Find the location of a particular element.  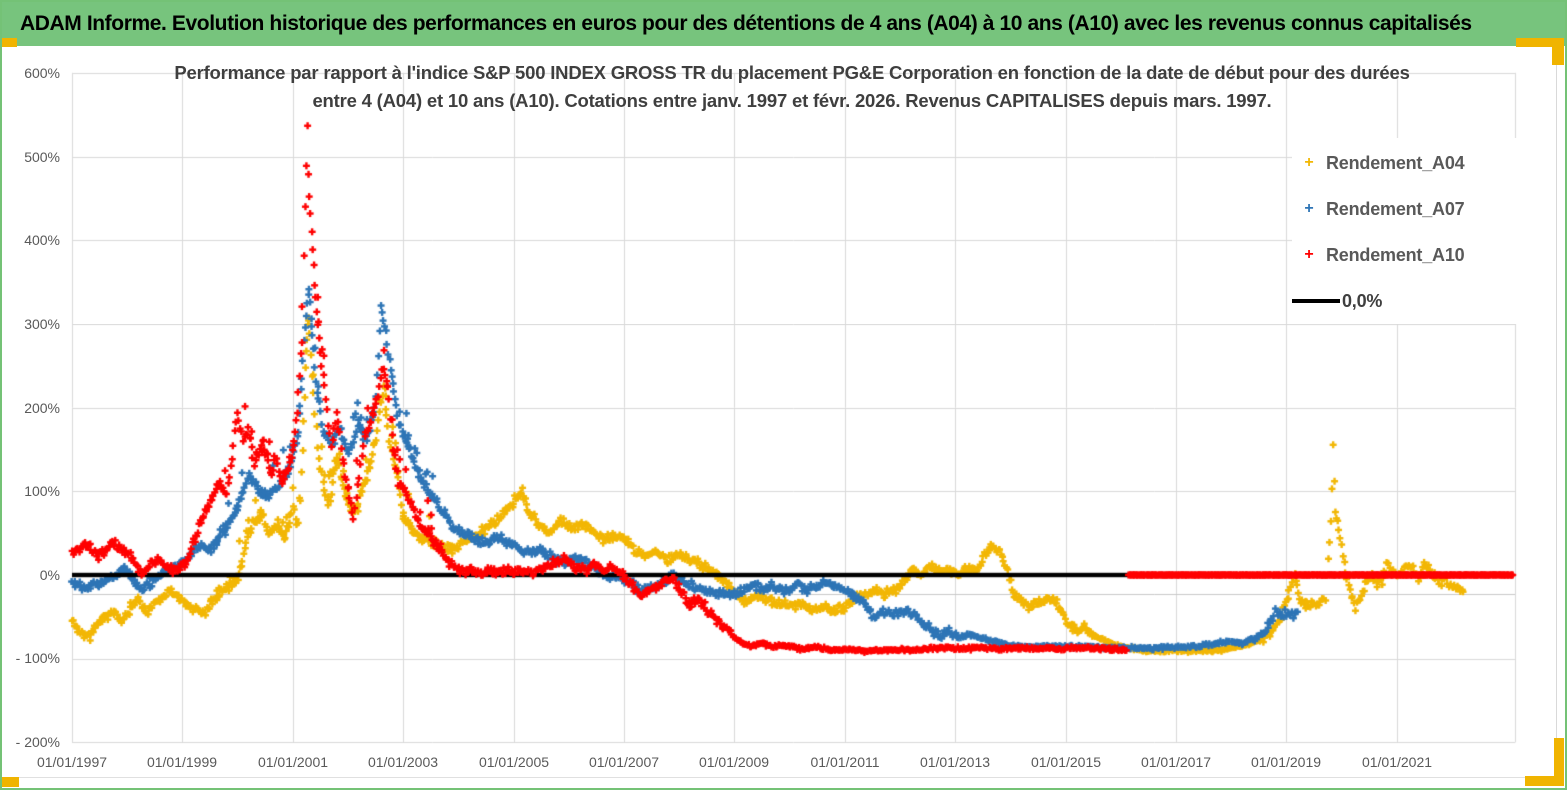

legend-label-a10: Rendement_A10 is located at coordinates (1395, 254).